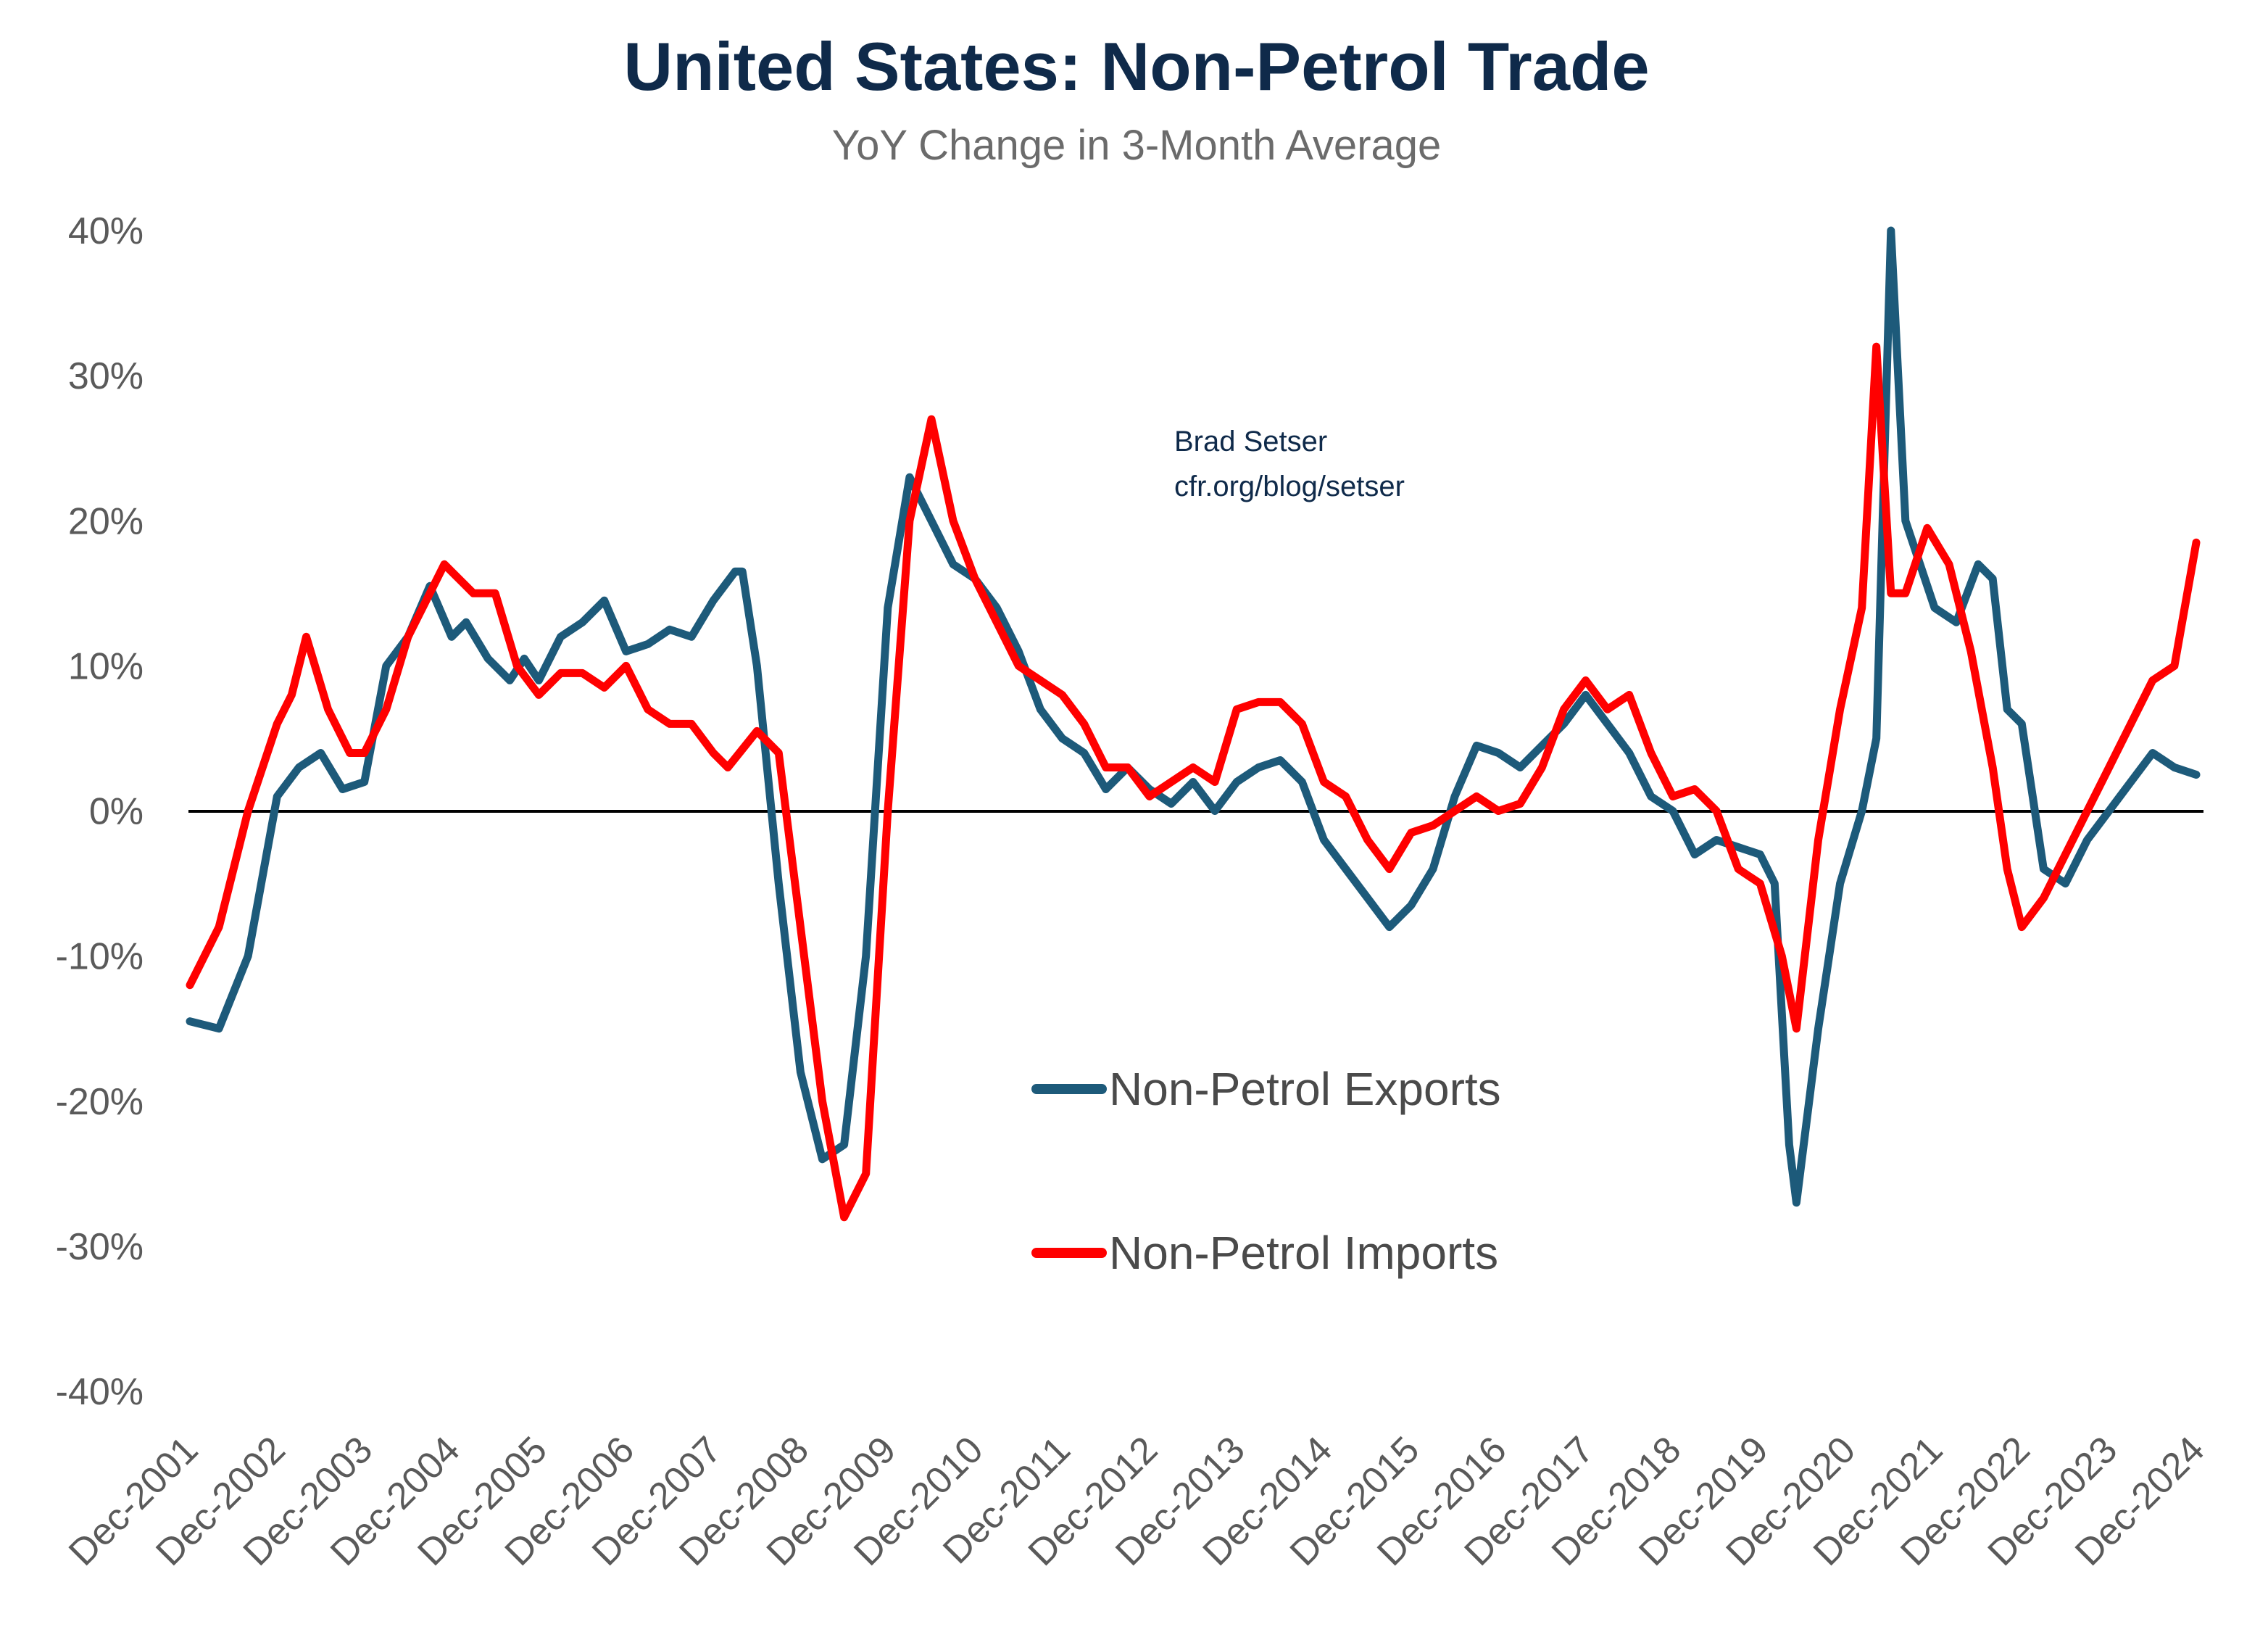  What do you see at coordinates (1303, 1253) in the screenshot?
I see `legend-label-imports: Non-Petrol Imports` at bounding box center [1303, 1253].